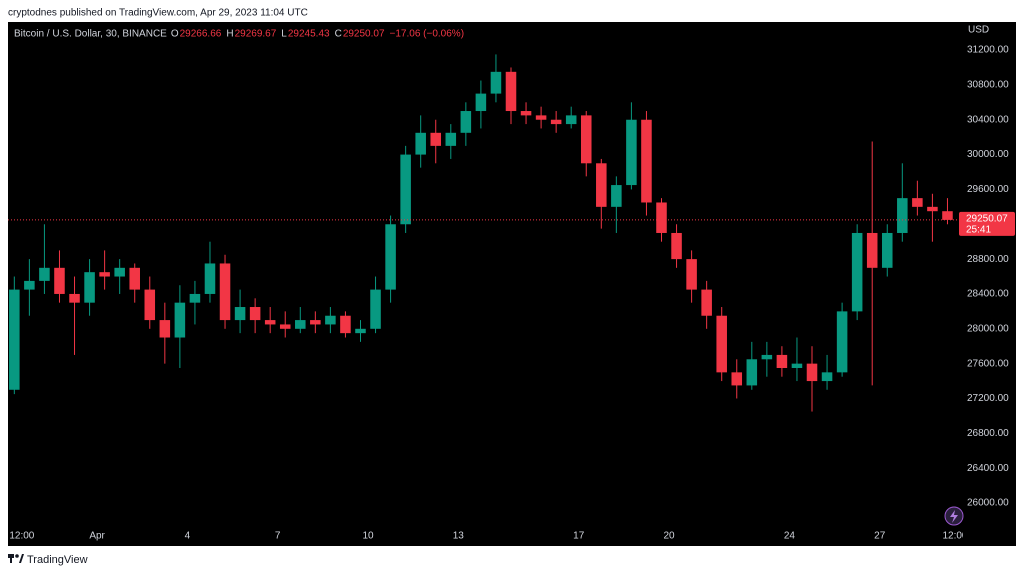  What do you see at coordinates (188, 536) in the screenshot?
I see `x-tick-label: 4` at bounding box center [188, 536].